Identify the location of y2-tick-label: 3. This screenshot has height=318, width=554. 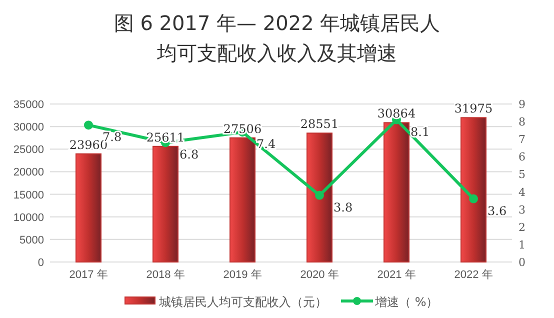
(522, 209).